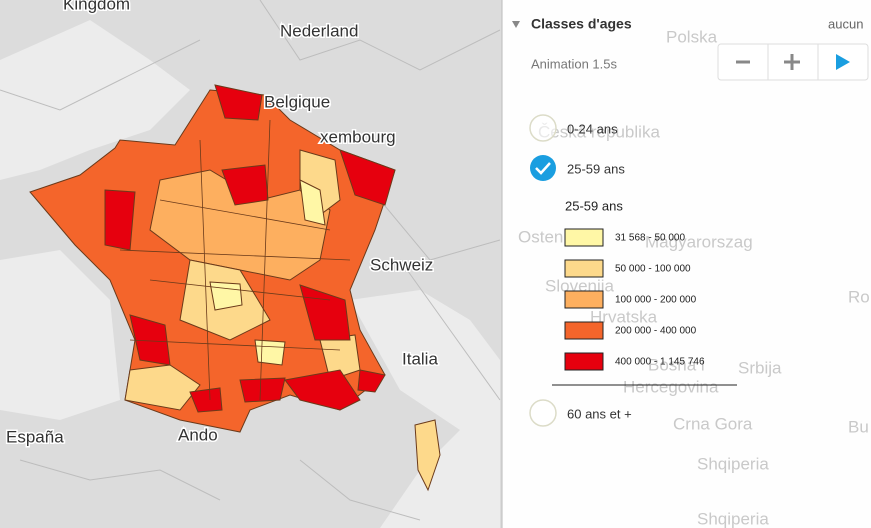  What do you see at coordinates (713, 423) in the screenshot?
I see `bg-label: Crna Gora` at bounding box center [713, 423].